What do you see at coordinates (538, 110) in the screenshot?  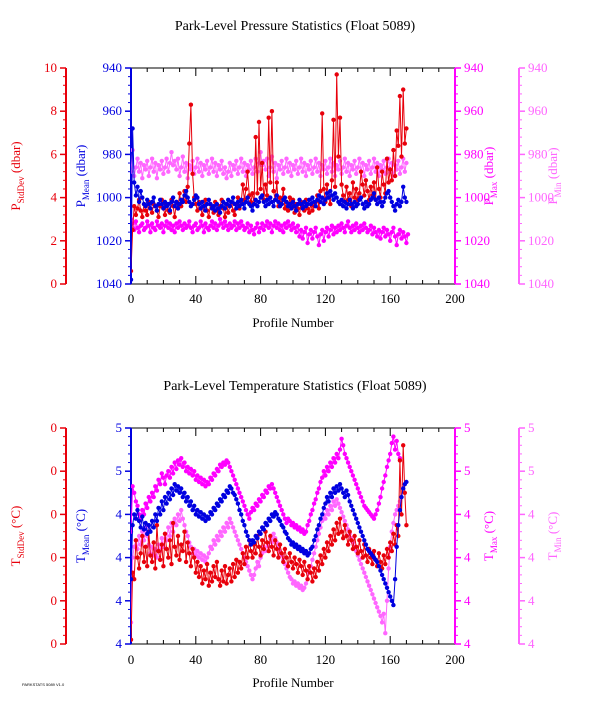 I see `y-tick-label: 960` at bounding box center [538, 110].